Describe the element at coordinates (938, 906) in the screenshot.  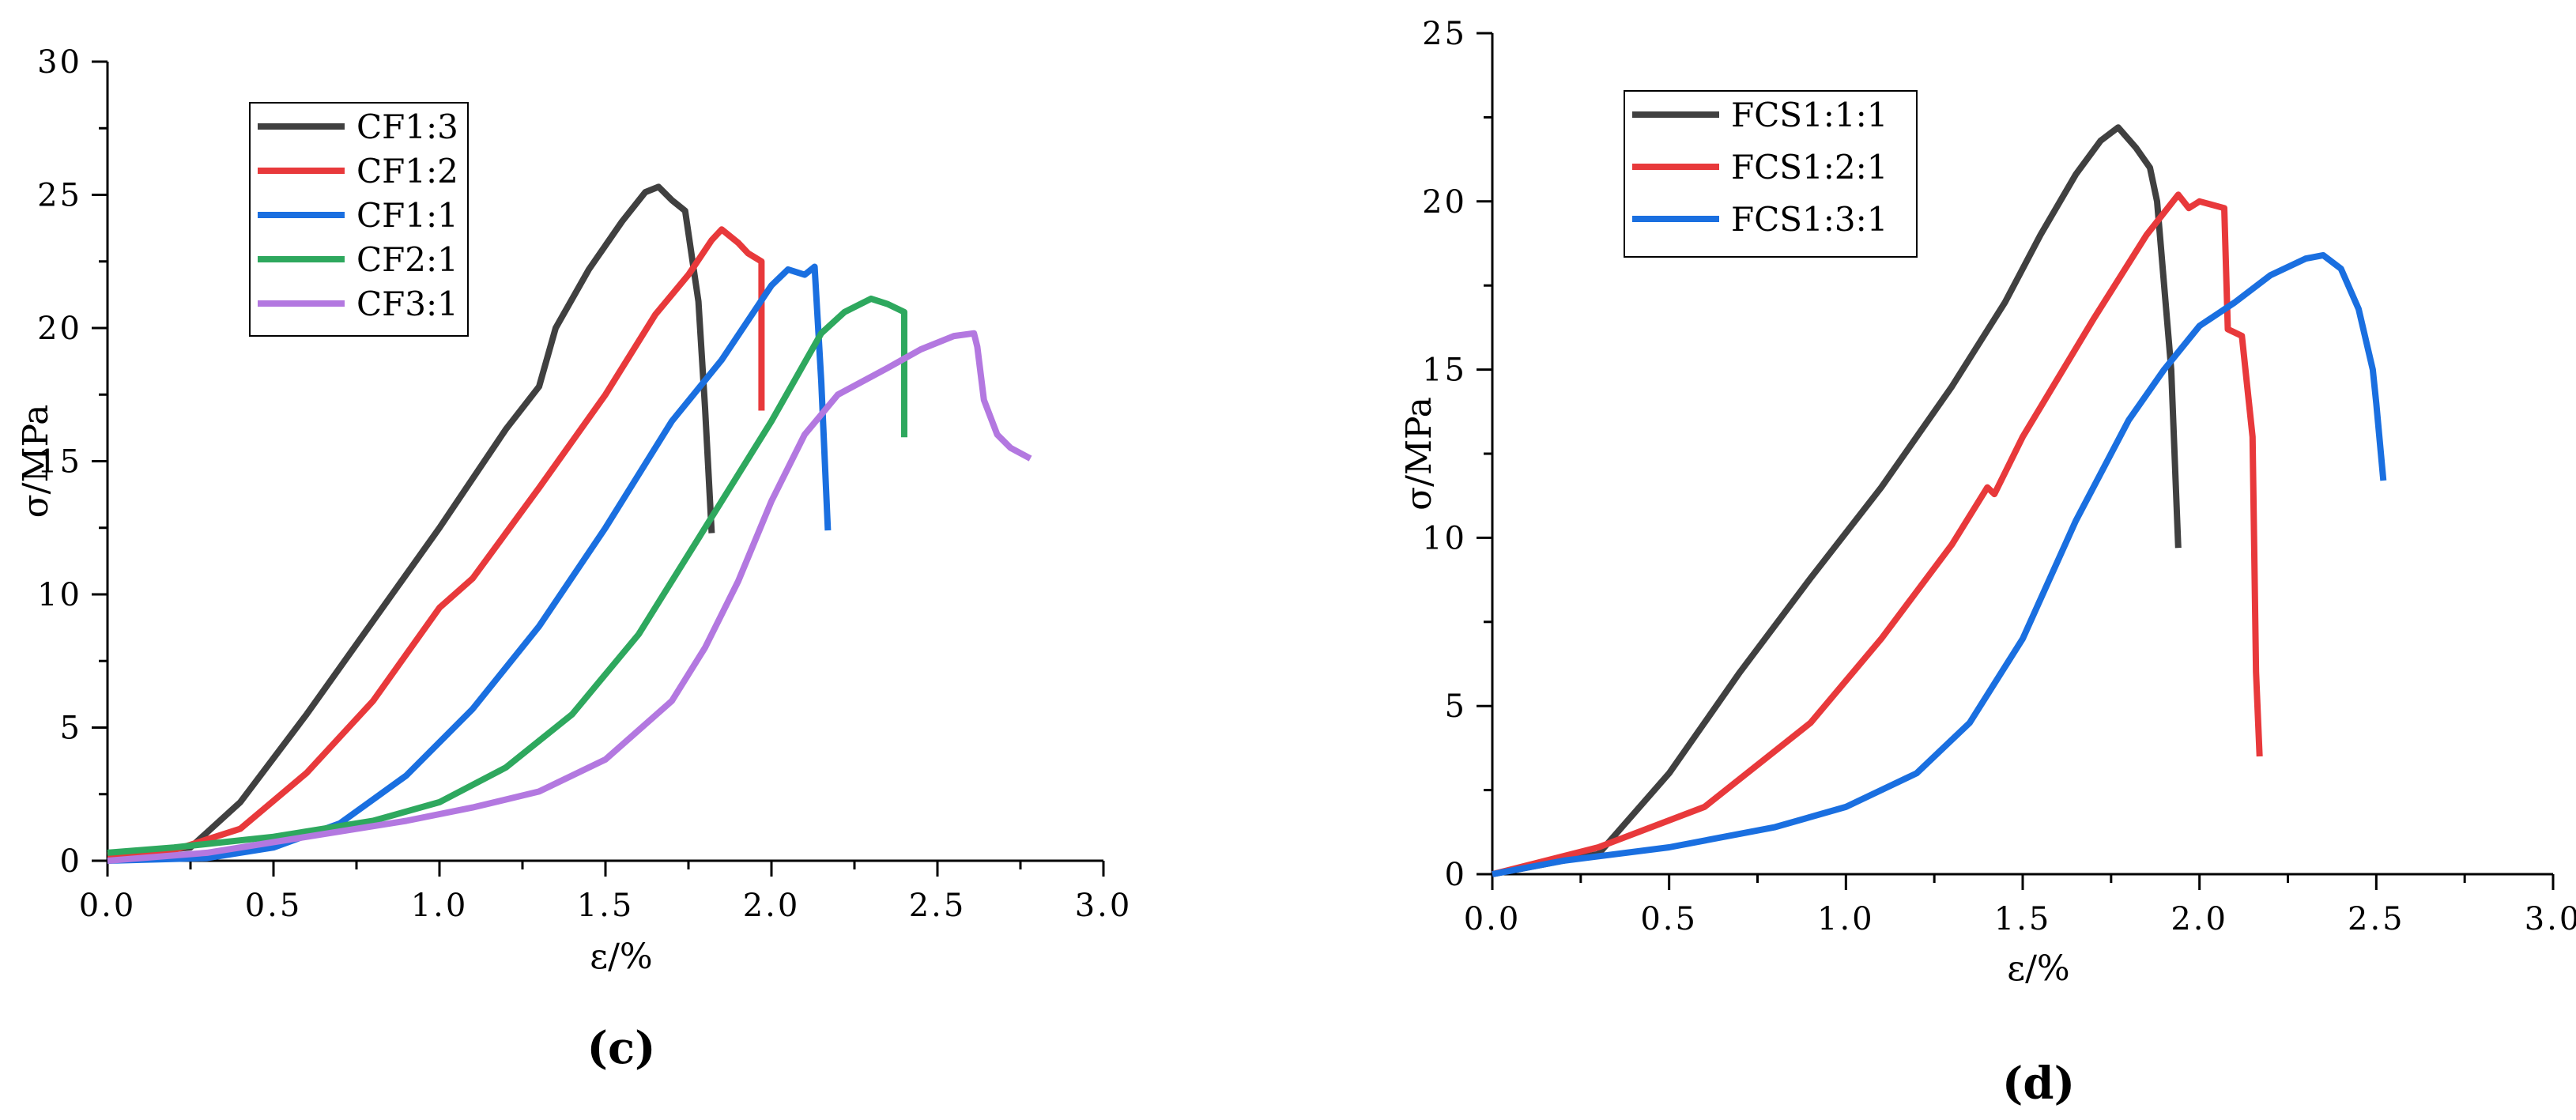
I see `x-tick-label-c: 2.5` at that location.